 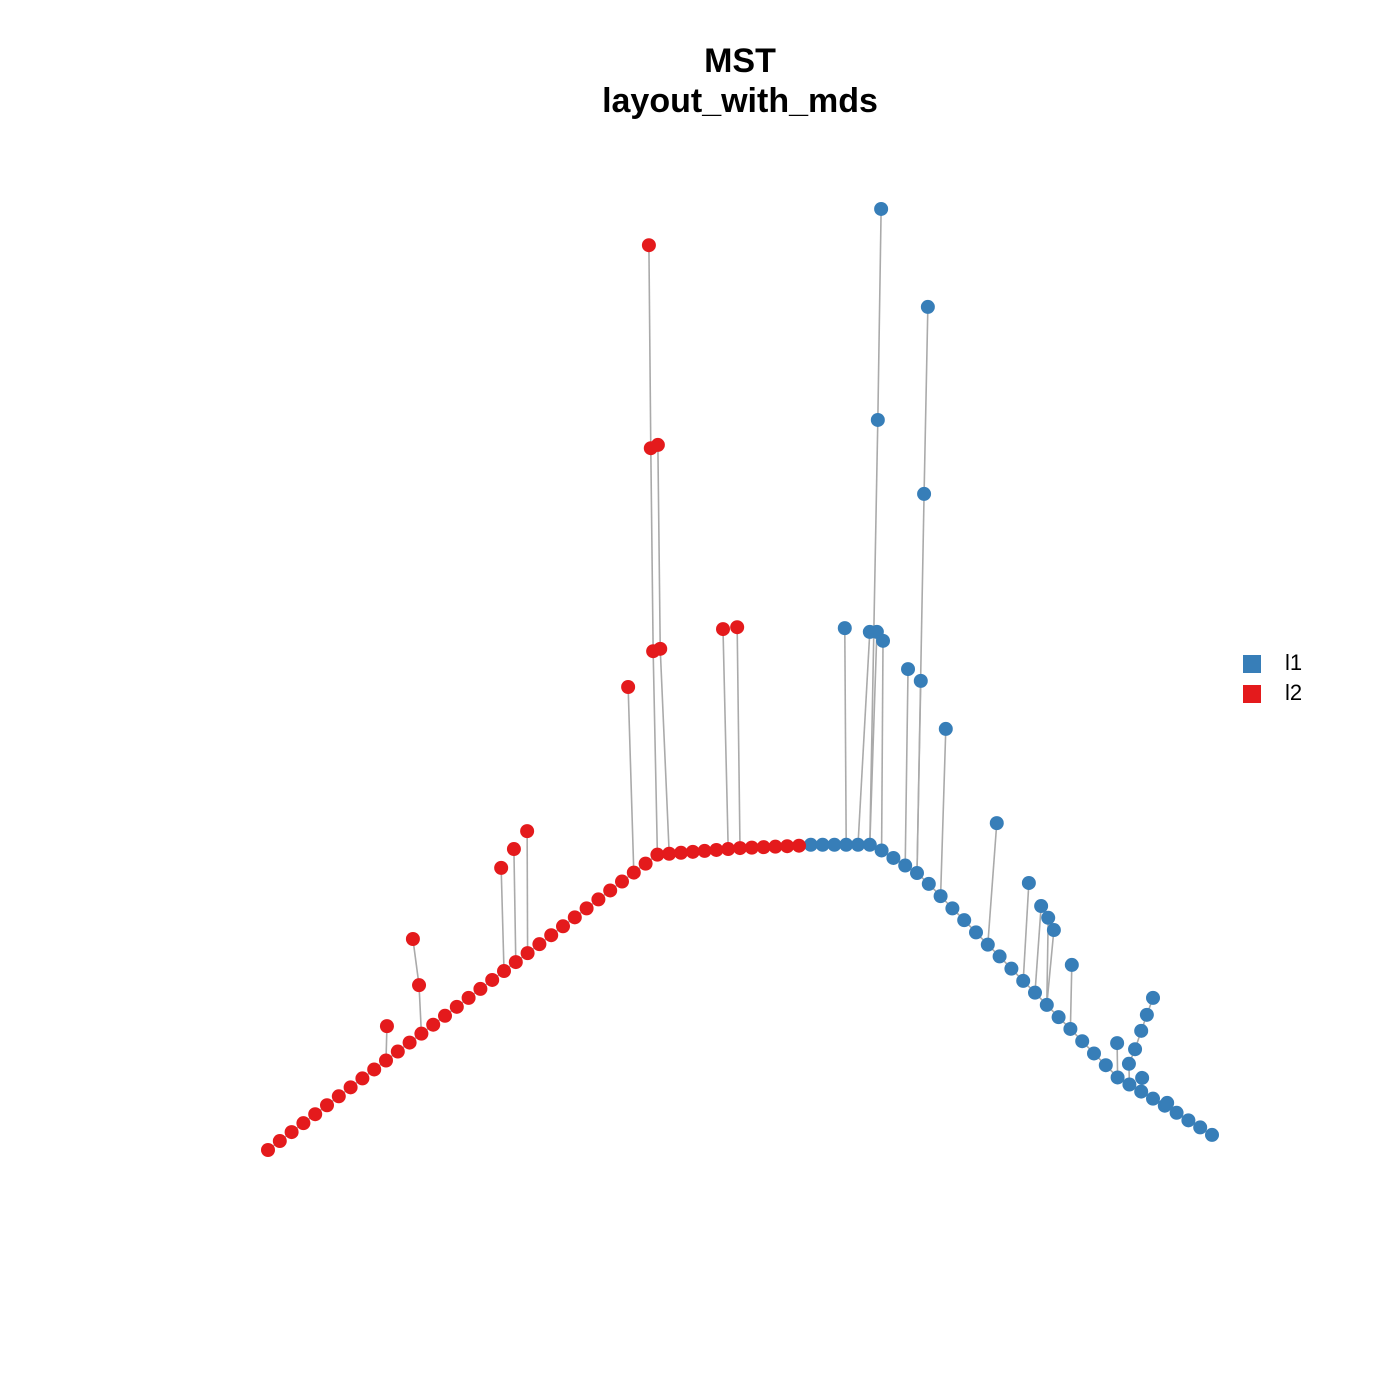 What do you see at coordinates (1293, 662) in the screenshot?
I see `legend-label: l1` at bounding box center [1293, 662].